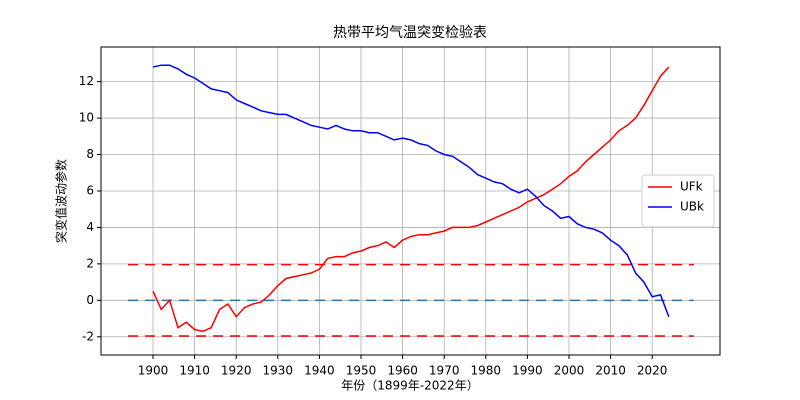 Image resolution: width=800 pixels, height=400 pixels. Describe the element at coordinates (90, 190) in the screenshot. I see `y-tick-label: 6` at that location.